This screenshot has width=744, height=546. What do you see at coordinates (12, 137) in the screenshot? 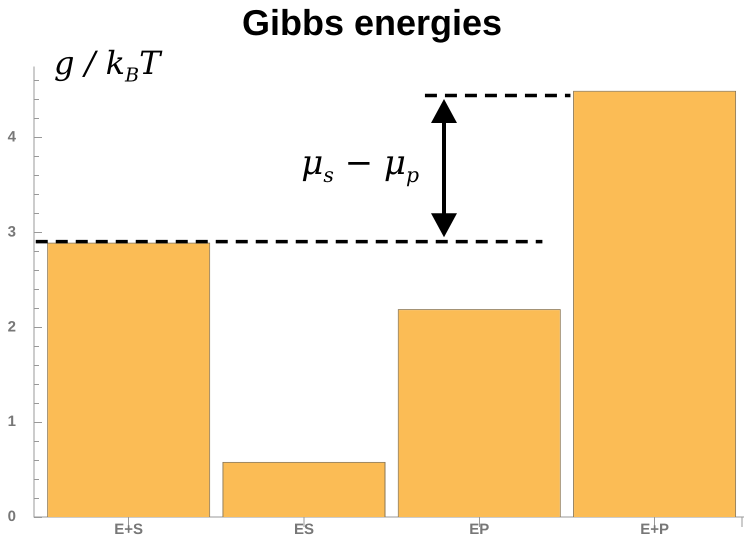
I see `y-tick-label: 4` at bounding box center [12, 137].